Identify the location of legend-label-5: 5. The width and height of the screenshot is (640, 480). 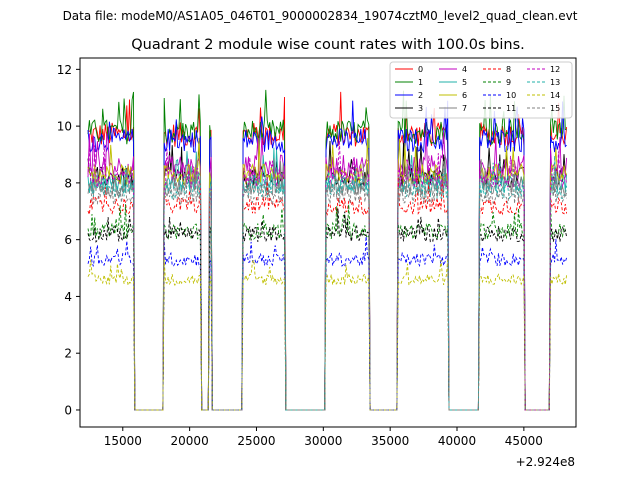
(464, 82).